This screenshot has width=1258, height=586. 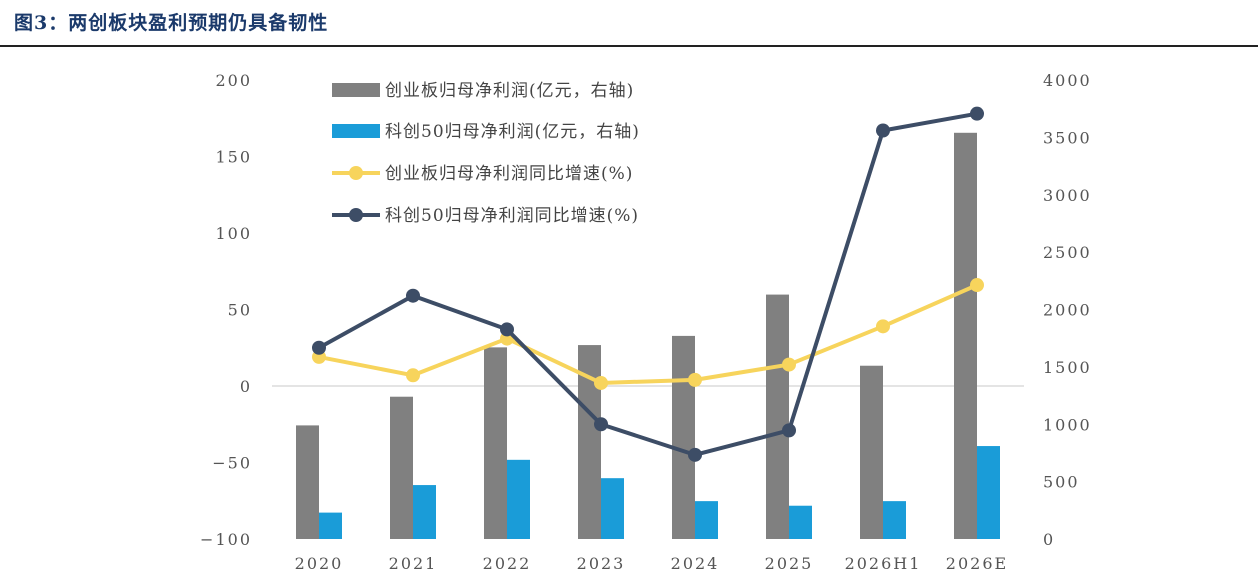 I want to click on y-right-tick-label: 1500, so click(x=1067, y=367).